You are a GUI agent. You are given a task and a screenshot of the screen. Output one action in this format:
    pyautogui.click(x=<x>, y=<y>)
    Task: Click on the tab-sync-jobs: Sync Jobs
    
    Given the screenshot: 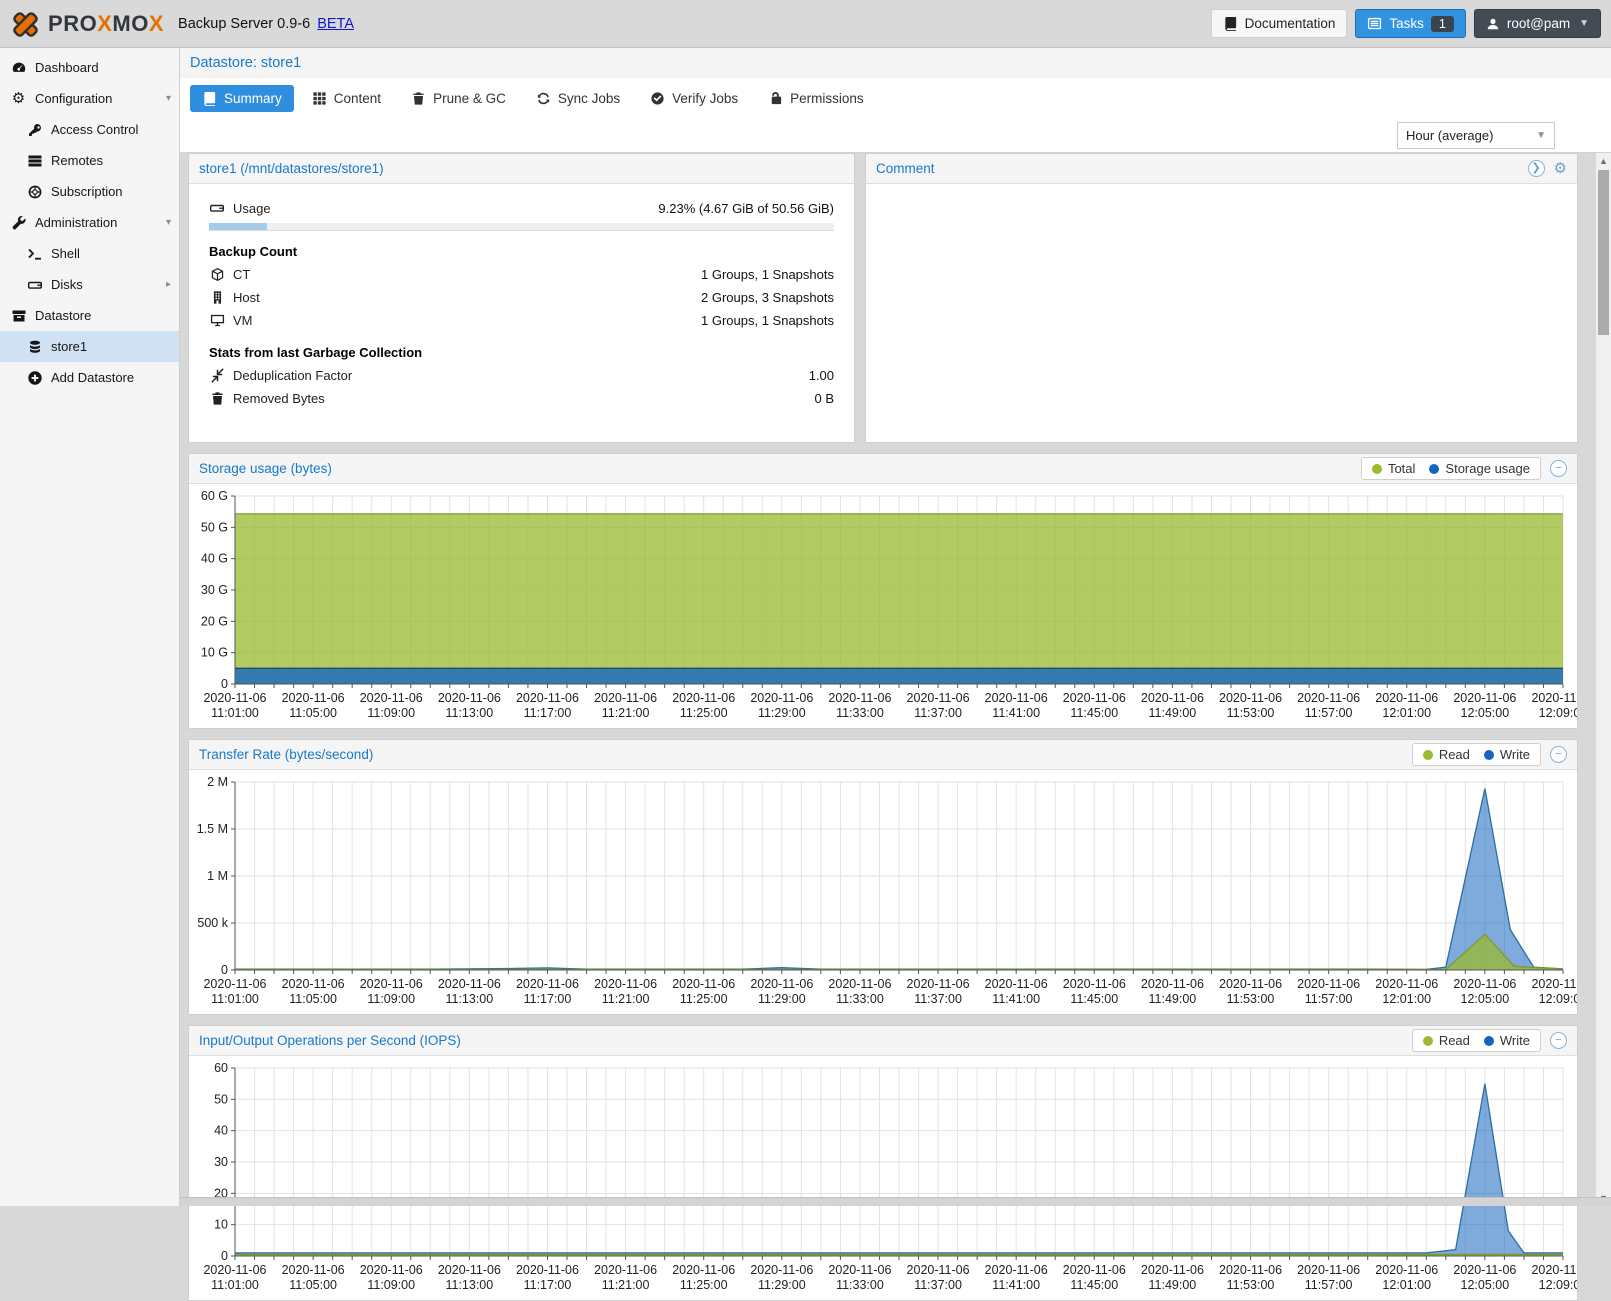 What is the action you would take?
    pyautogui.click(x=578, y=98)
    